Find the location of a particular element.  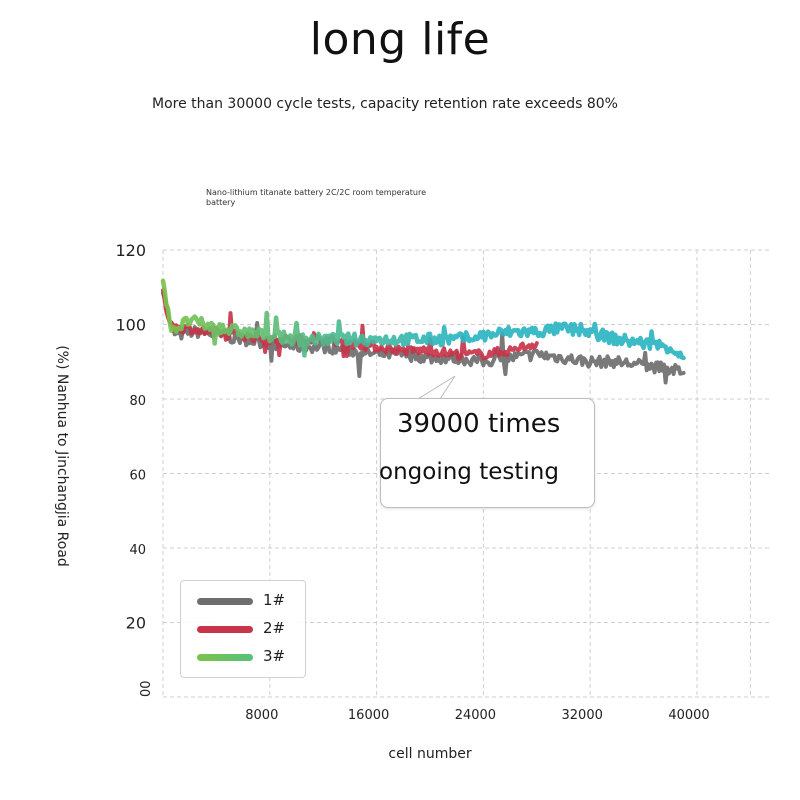

y-tick-label-3: 60 is located at coordinates (137, 476).